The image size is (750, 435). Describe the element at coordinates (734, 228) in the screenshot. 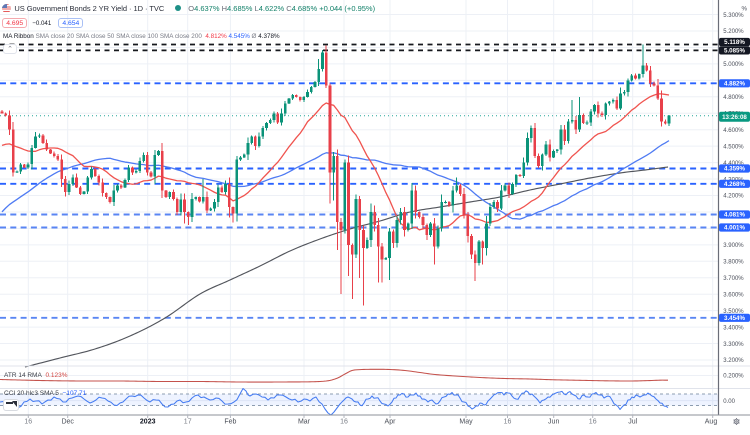

I see `svg-text: 4.001%` at that location.